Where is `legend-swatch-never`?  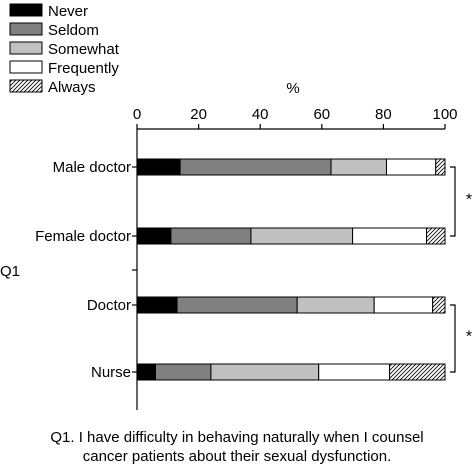 legend-swatch-never is located at coordinates (26, 10).